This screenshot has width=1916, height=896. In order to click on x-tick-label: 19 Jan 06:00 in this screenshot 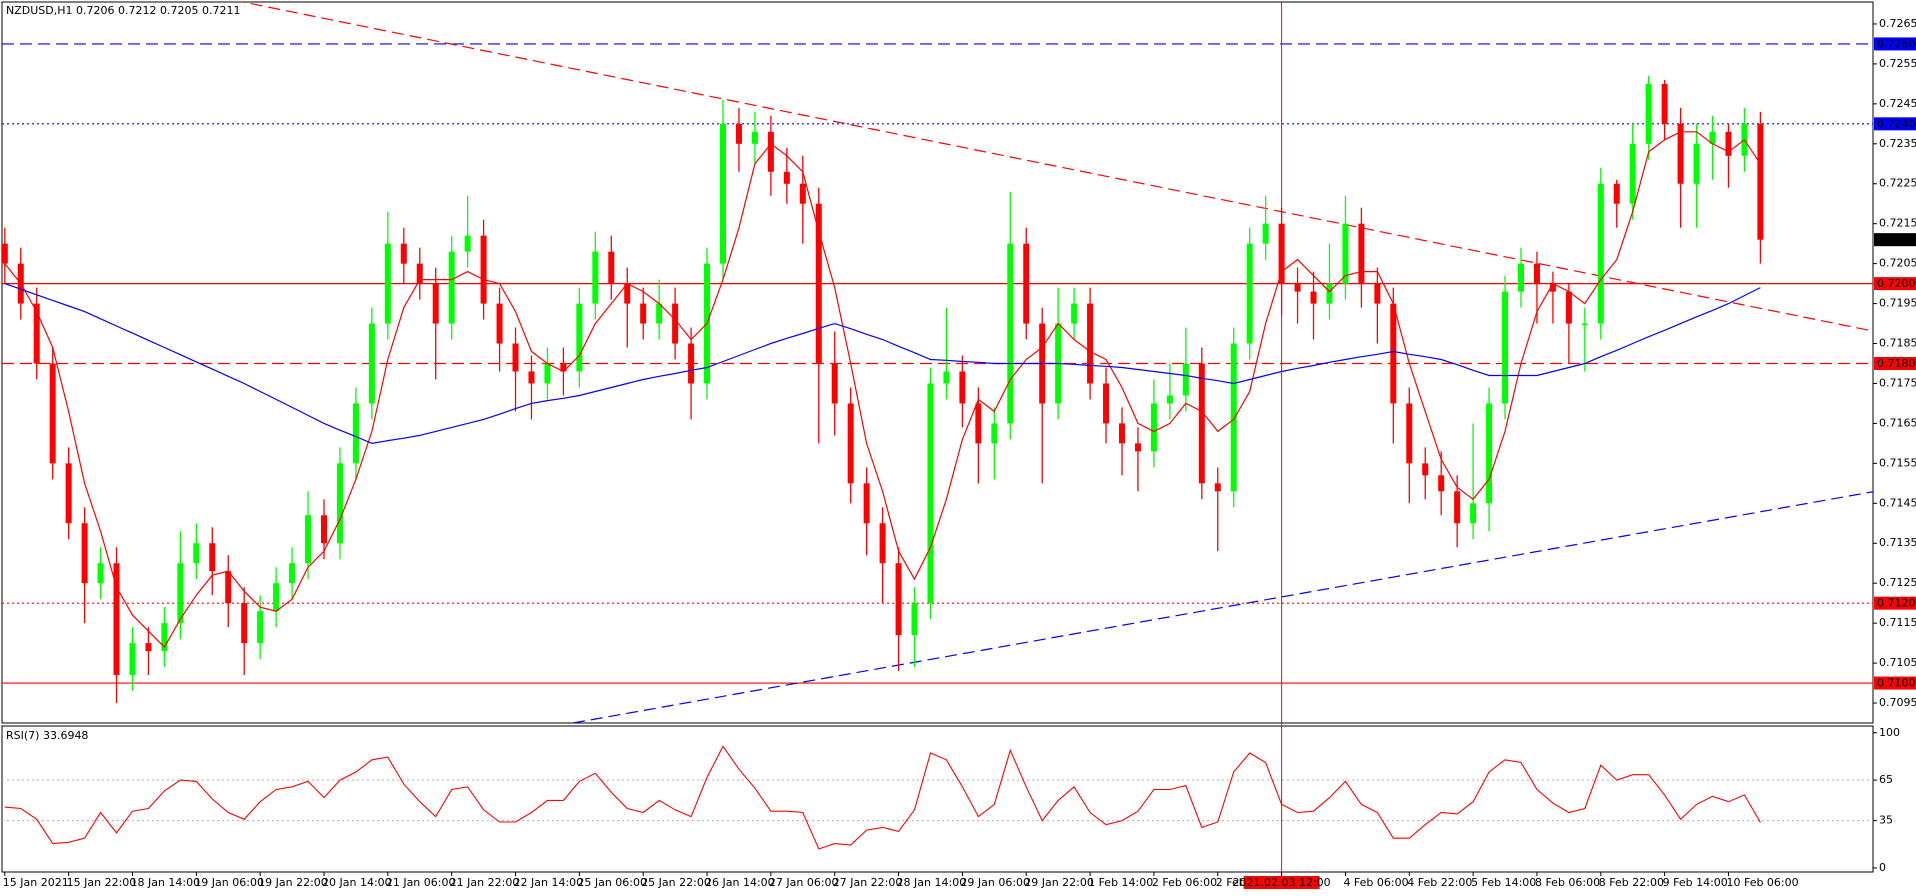, I will do `click(229, 882)`.